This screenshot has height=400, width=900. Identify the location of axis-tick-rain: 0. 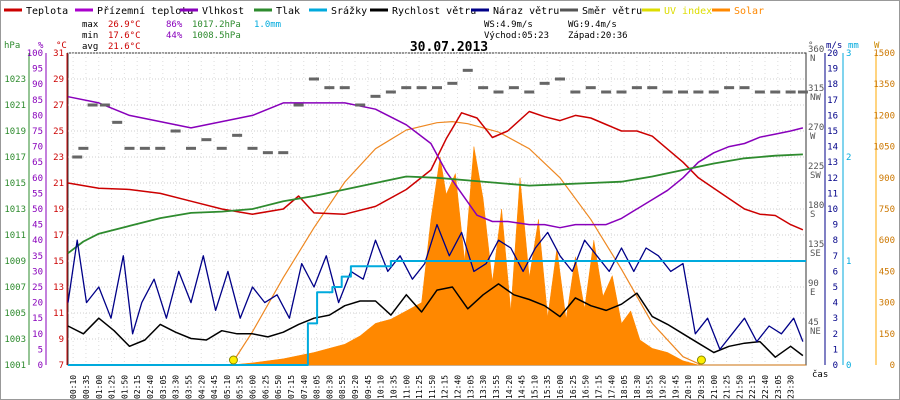
(848, 366).